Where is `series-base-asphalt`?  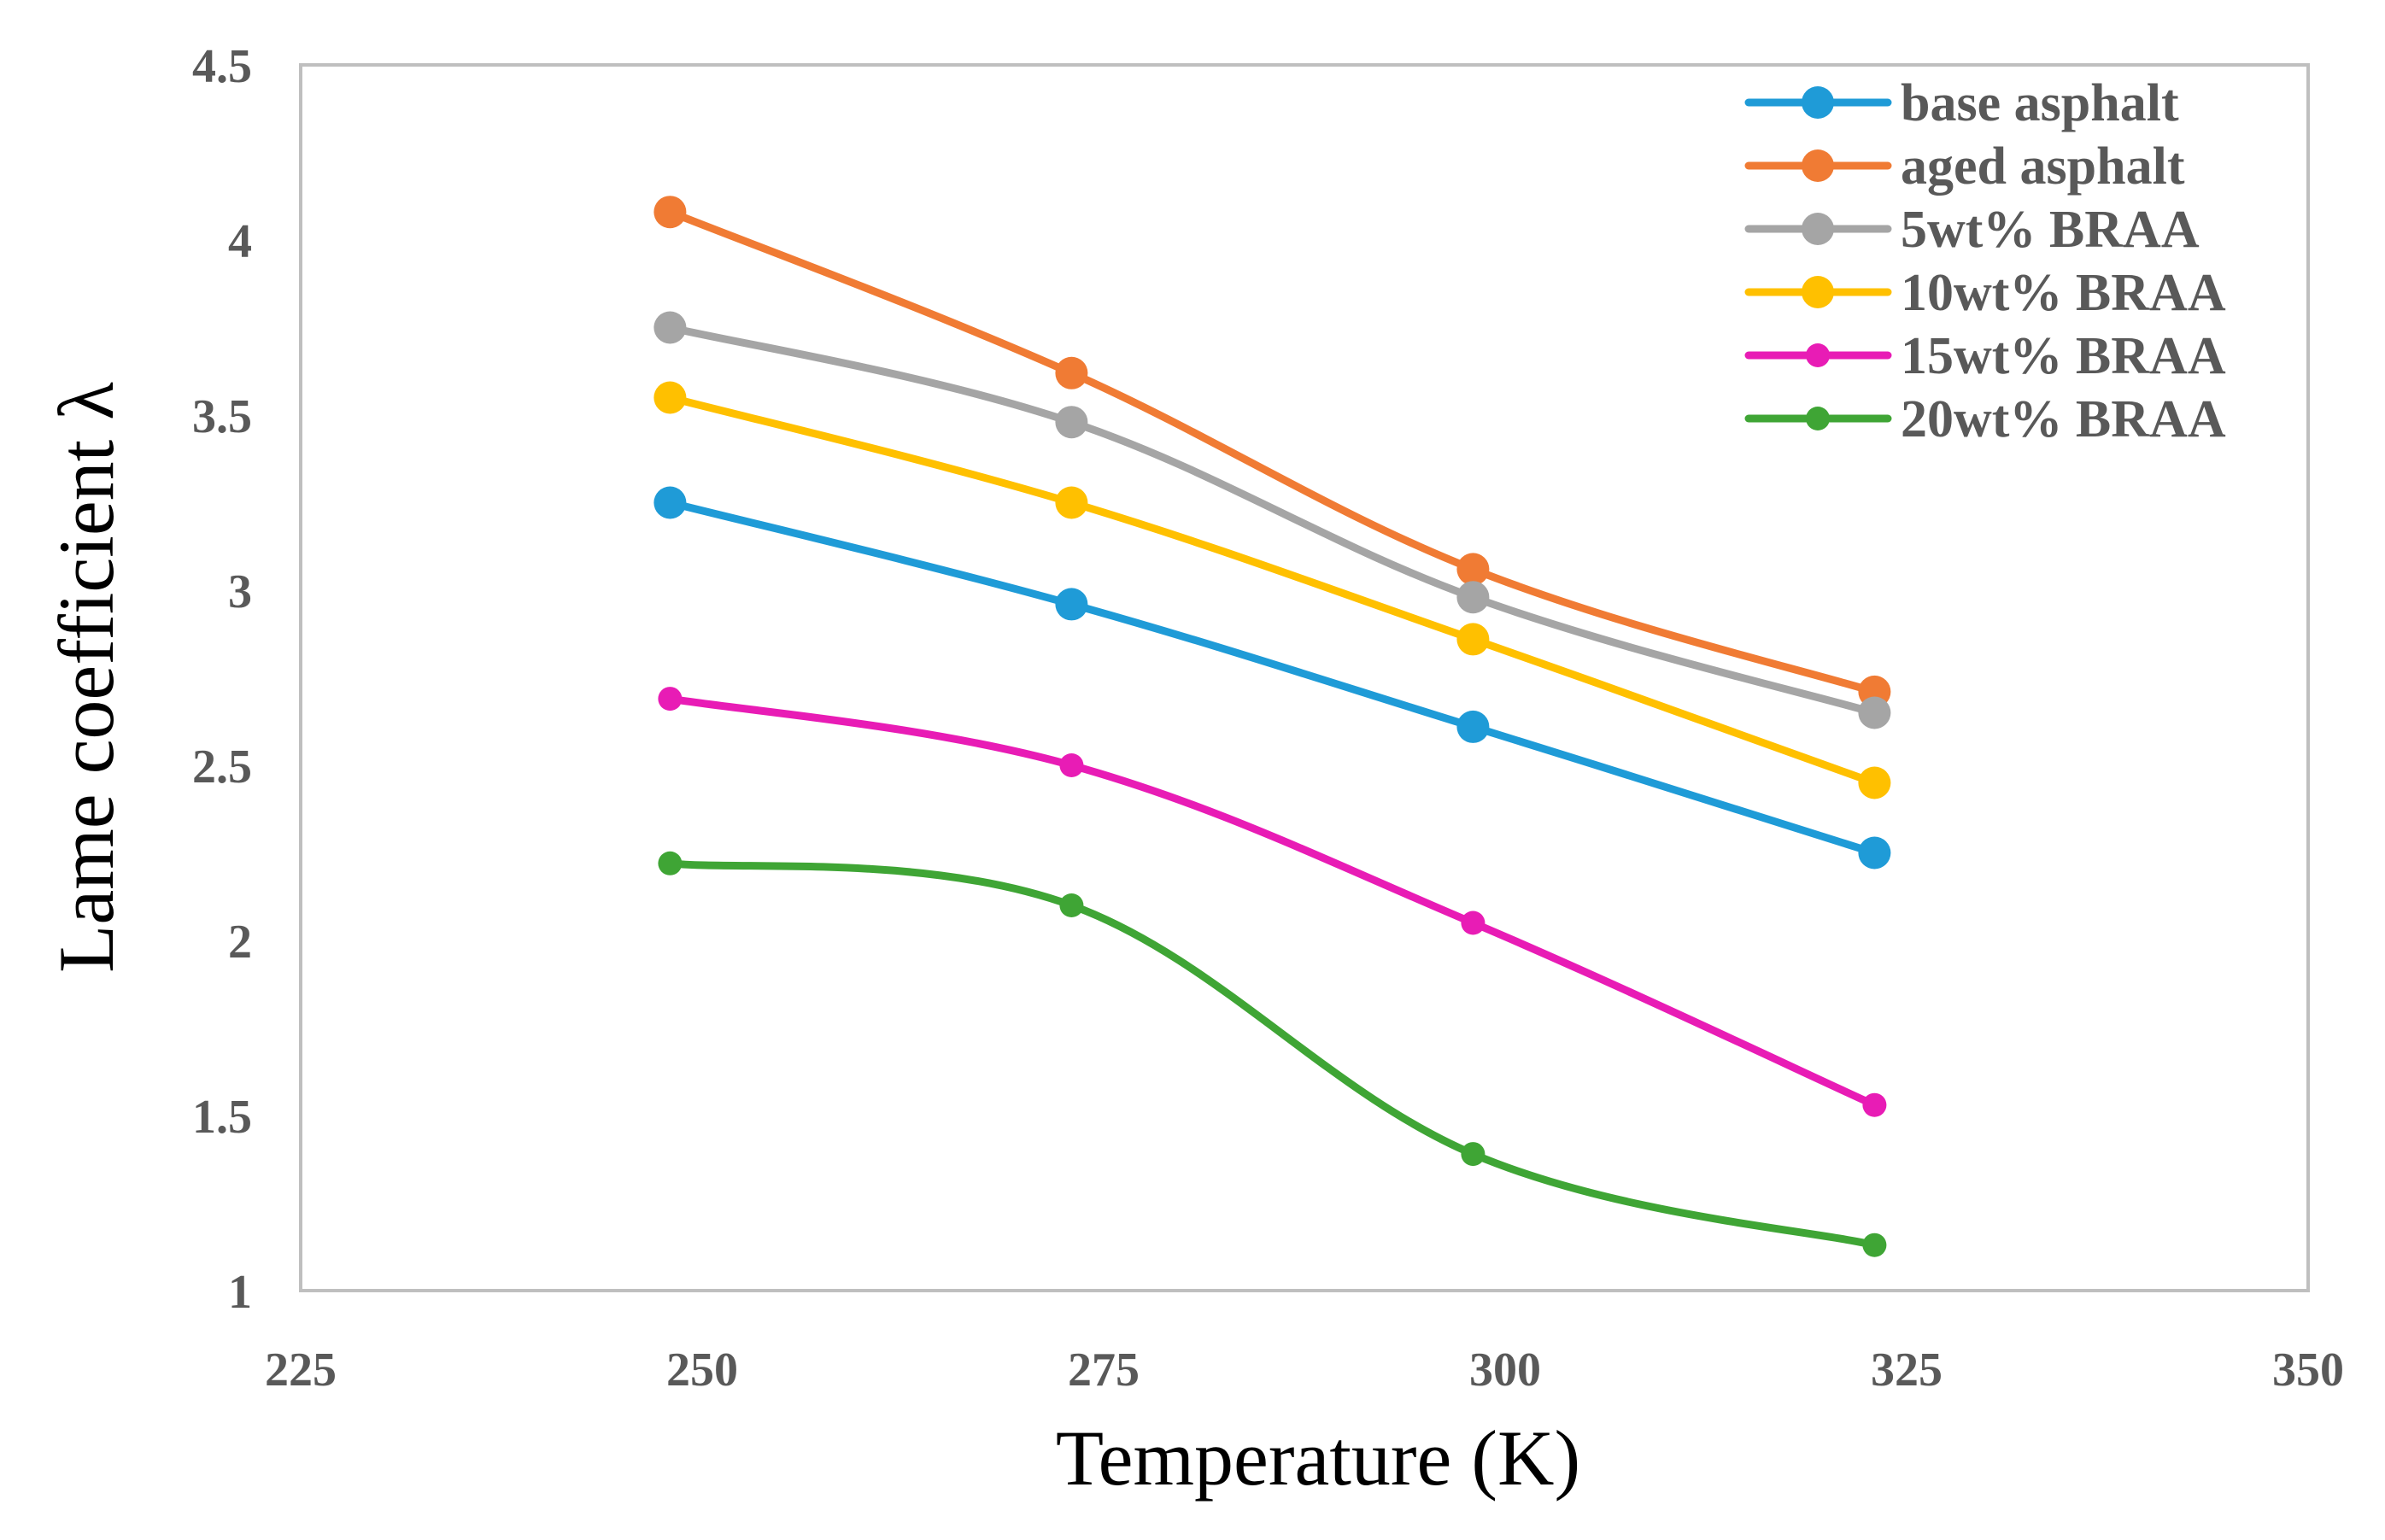 series-base-asphalt is located at coordinates (1272, 678).